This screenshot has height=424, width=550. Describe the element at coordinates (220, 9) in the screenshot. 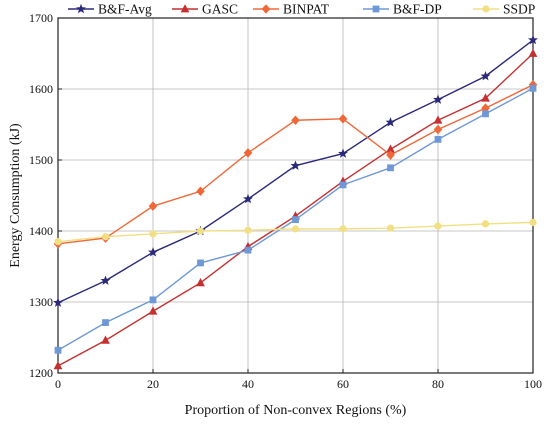

I see `legend-label: GASC` at that location.